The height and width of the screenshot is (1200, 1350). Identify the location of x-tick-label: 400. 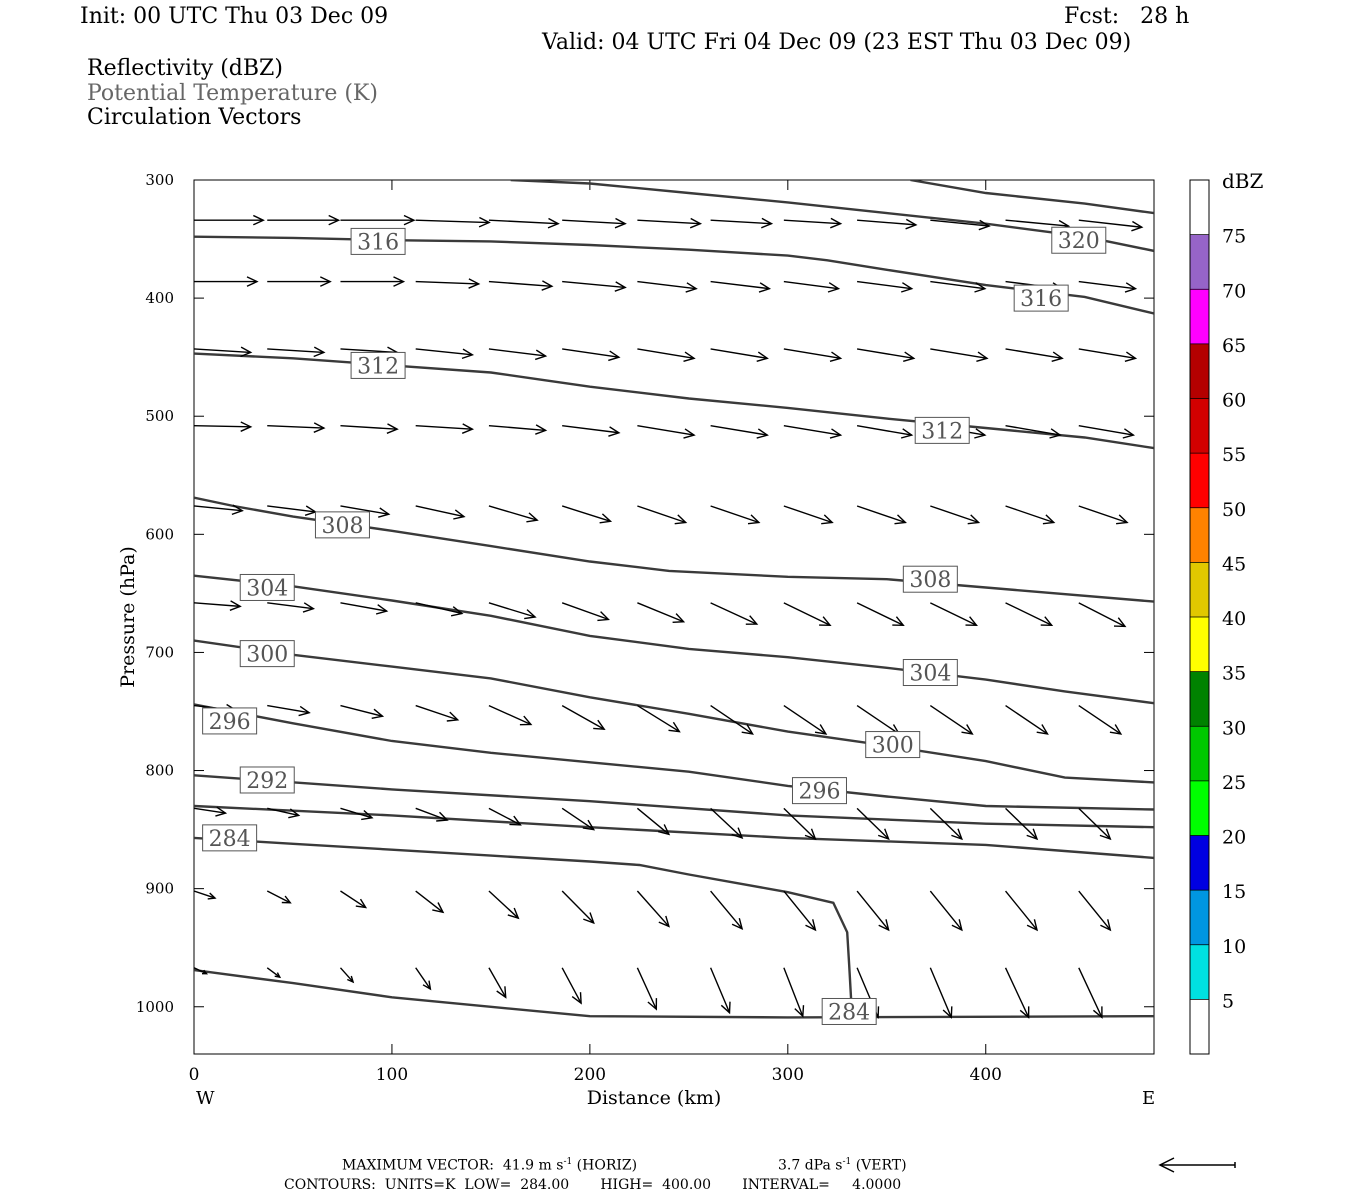
(986, 1075).